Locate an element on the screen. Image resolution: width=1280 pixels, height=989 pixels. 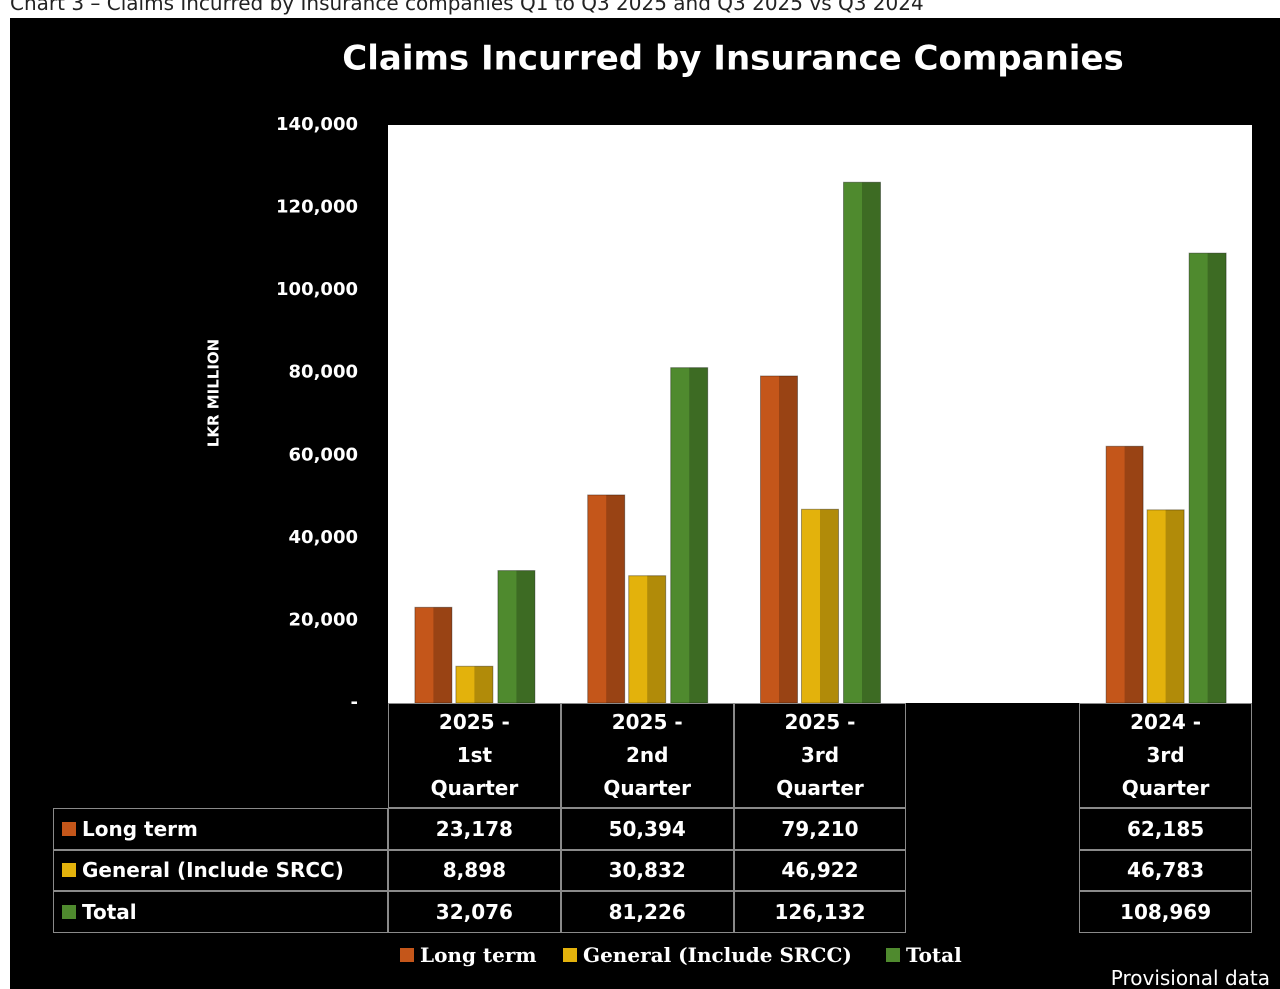
y-tick-label: 100,000 is located at coordinates (317, 289).